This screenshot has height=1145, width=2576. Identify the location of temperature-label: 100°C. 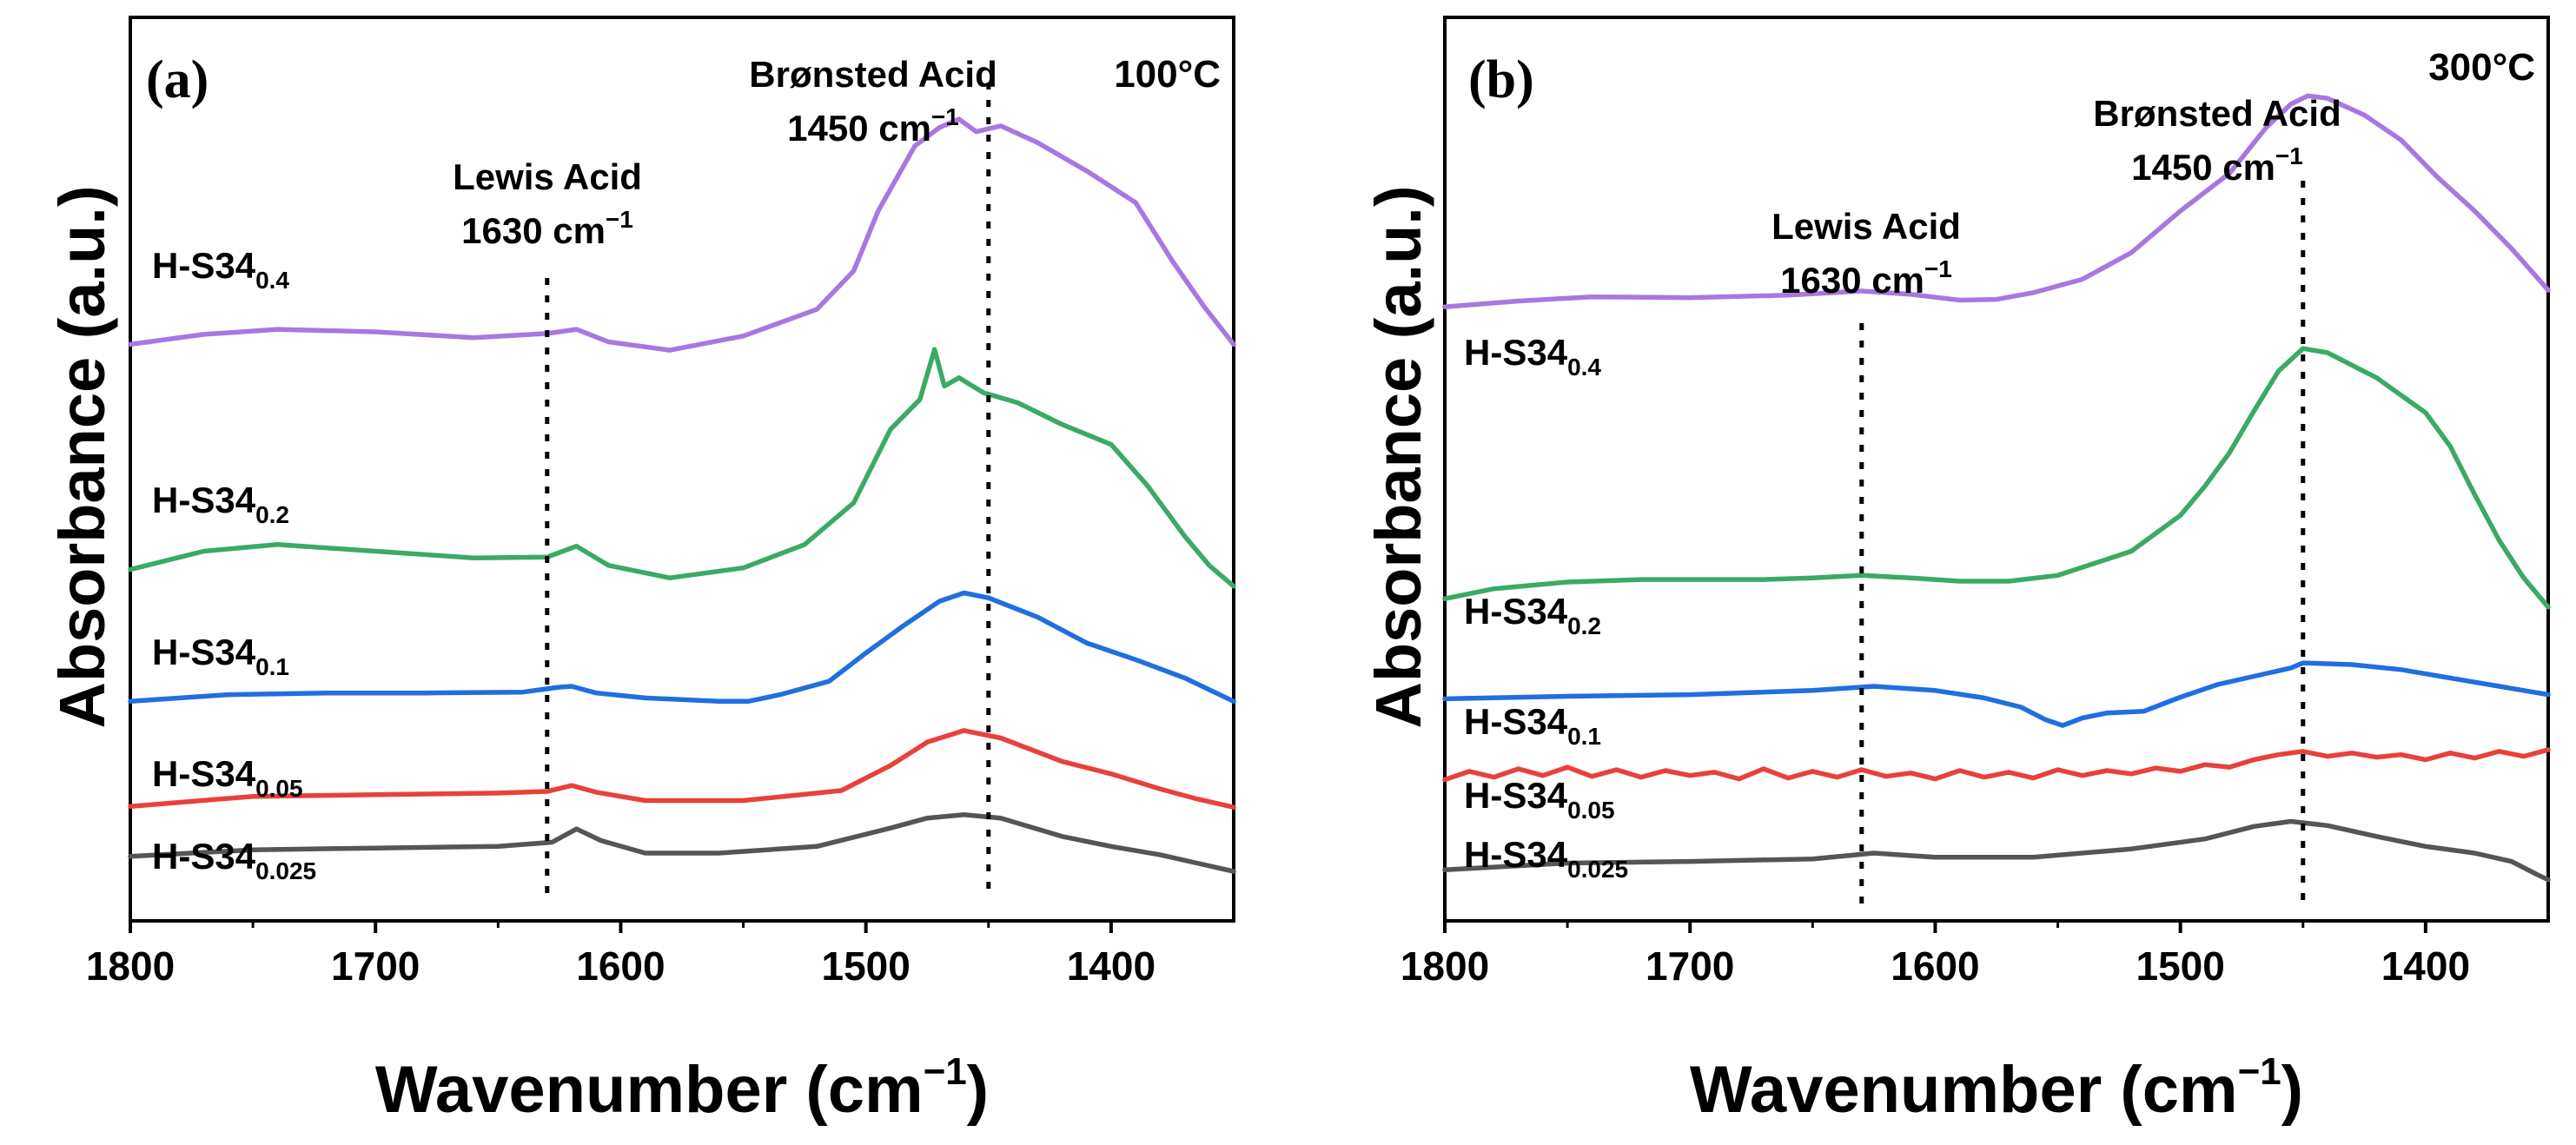
(1167, 75).